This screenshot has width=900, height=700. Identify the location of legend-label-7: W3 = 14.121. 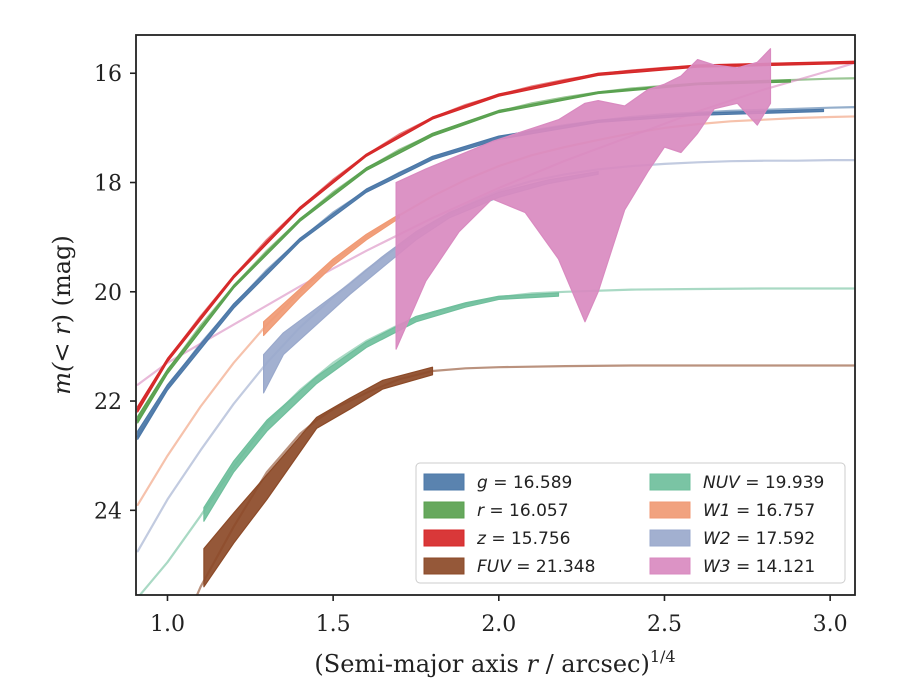
(759, 567).